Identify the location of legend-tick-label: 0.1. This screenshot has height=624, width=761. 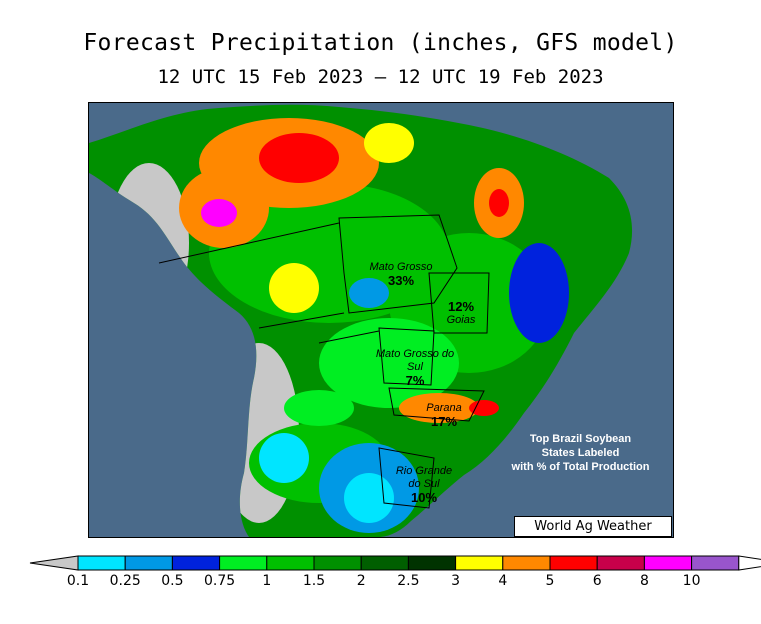
(78, 581).